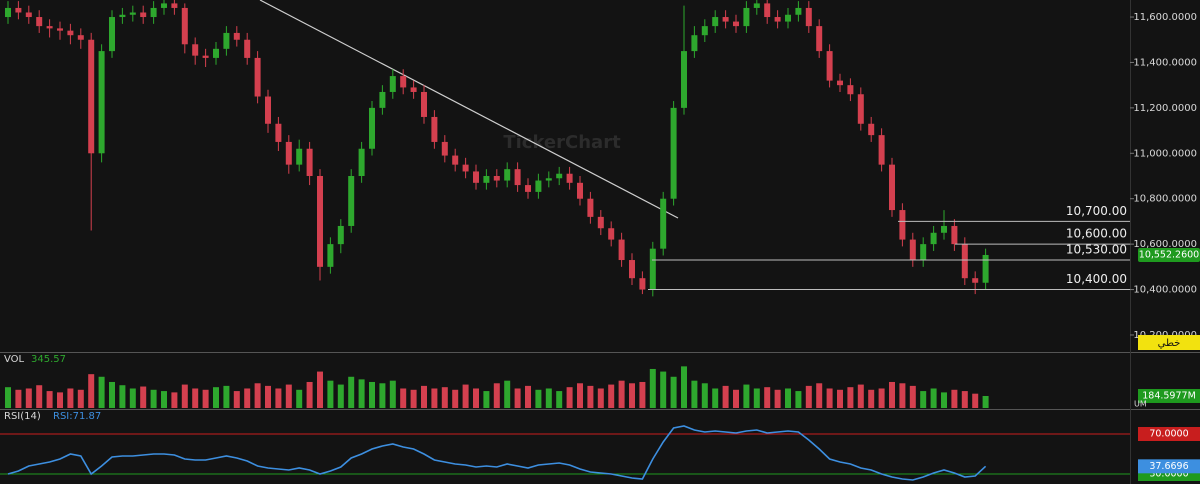 Image resolution: width=1200 pixels, height=484 pixels. I want to click on watermark: TickerChart, so click(562, 142).